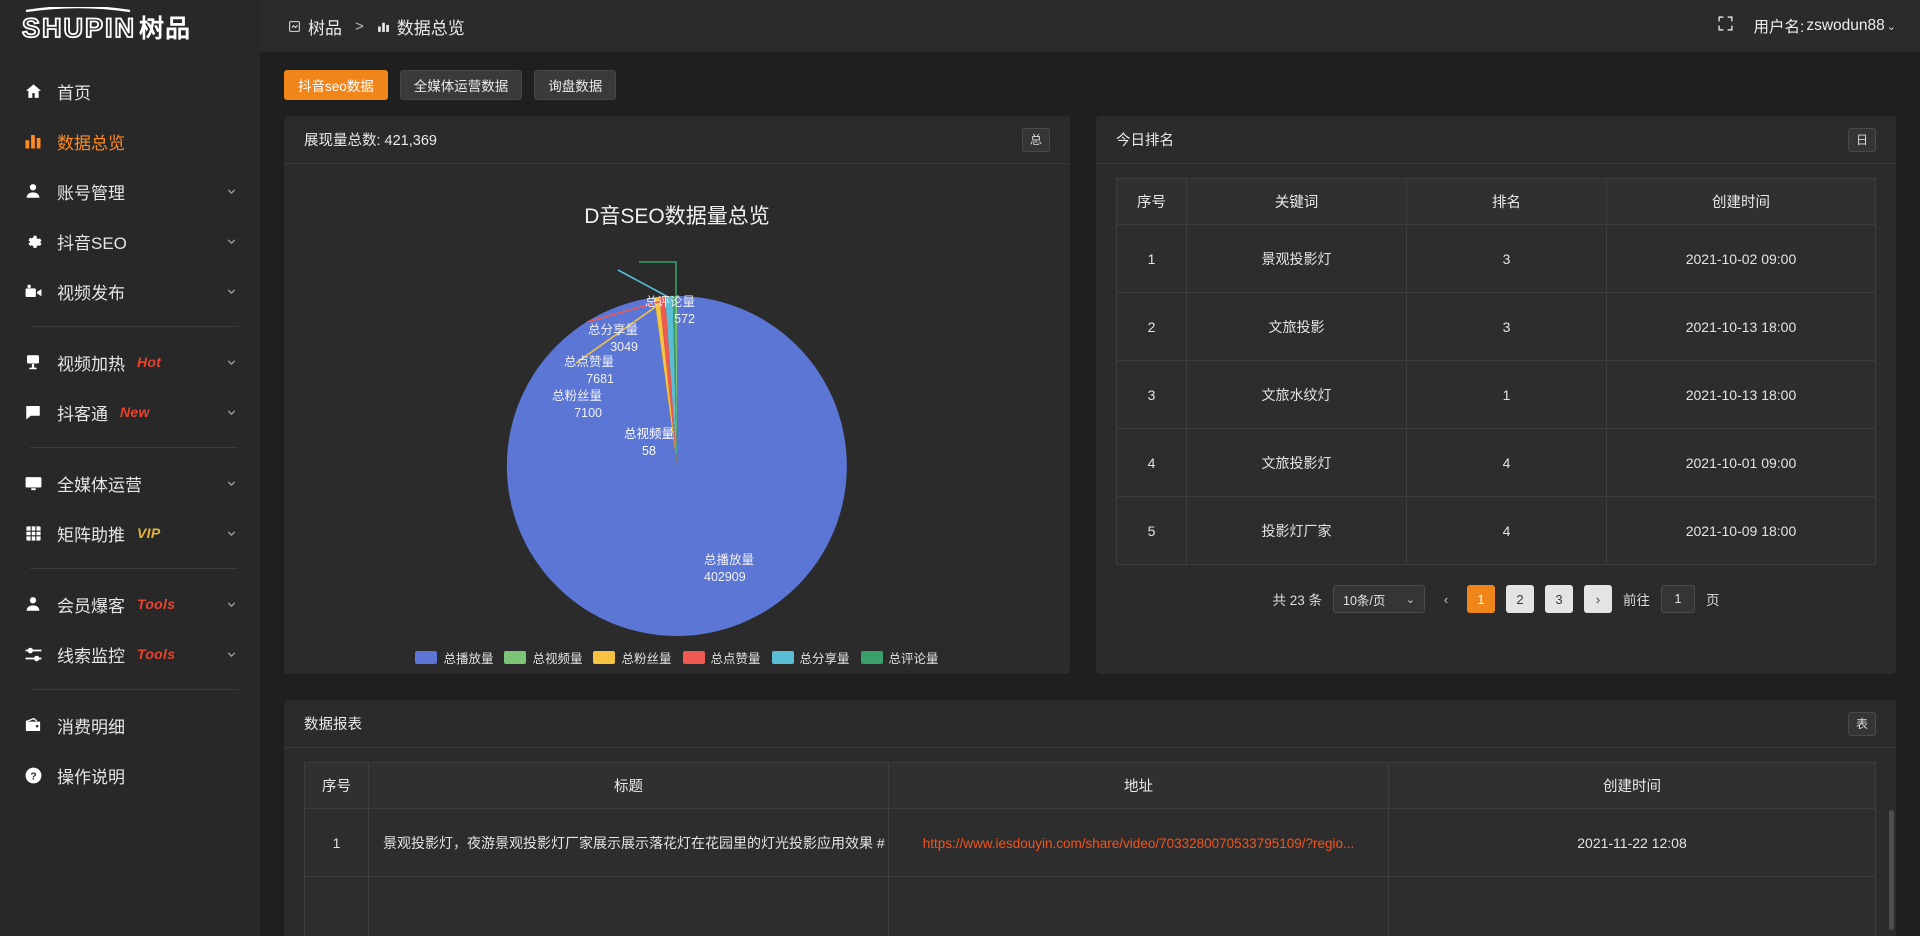 This screenshot has width=1920, height=936. What do you see at coordinates (810, 657) in the screenshot?
I see `legend-item-shares: 总分享量` at bounding box center [810, 657].